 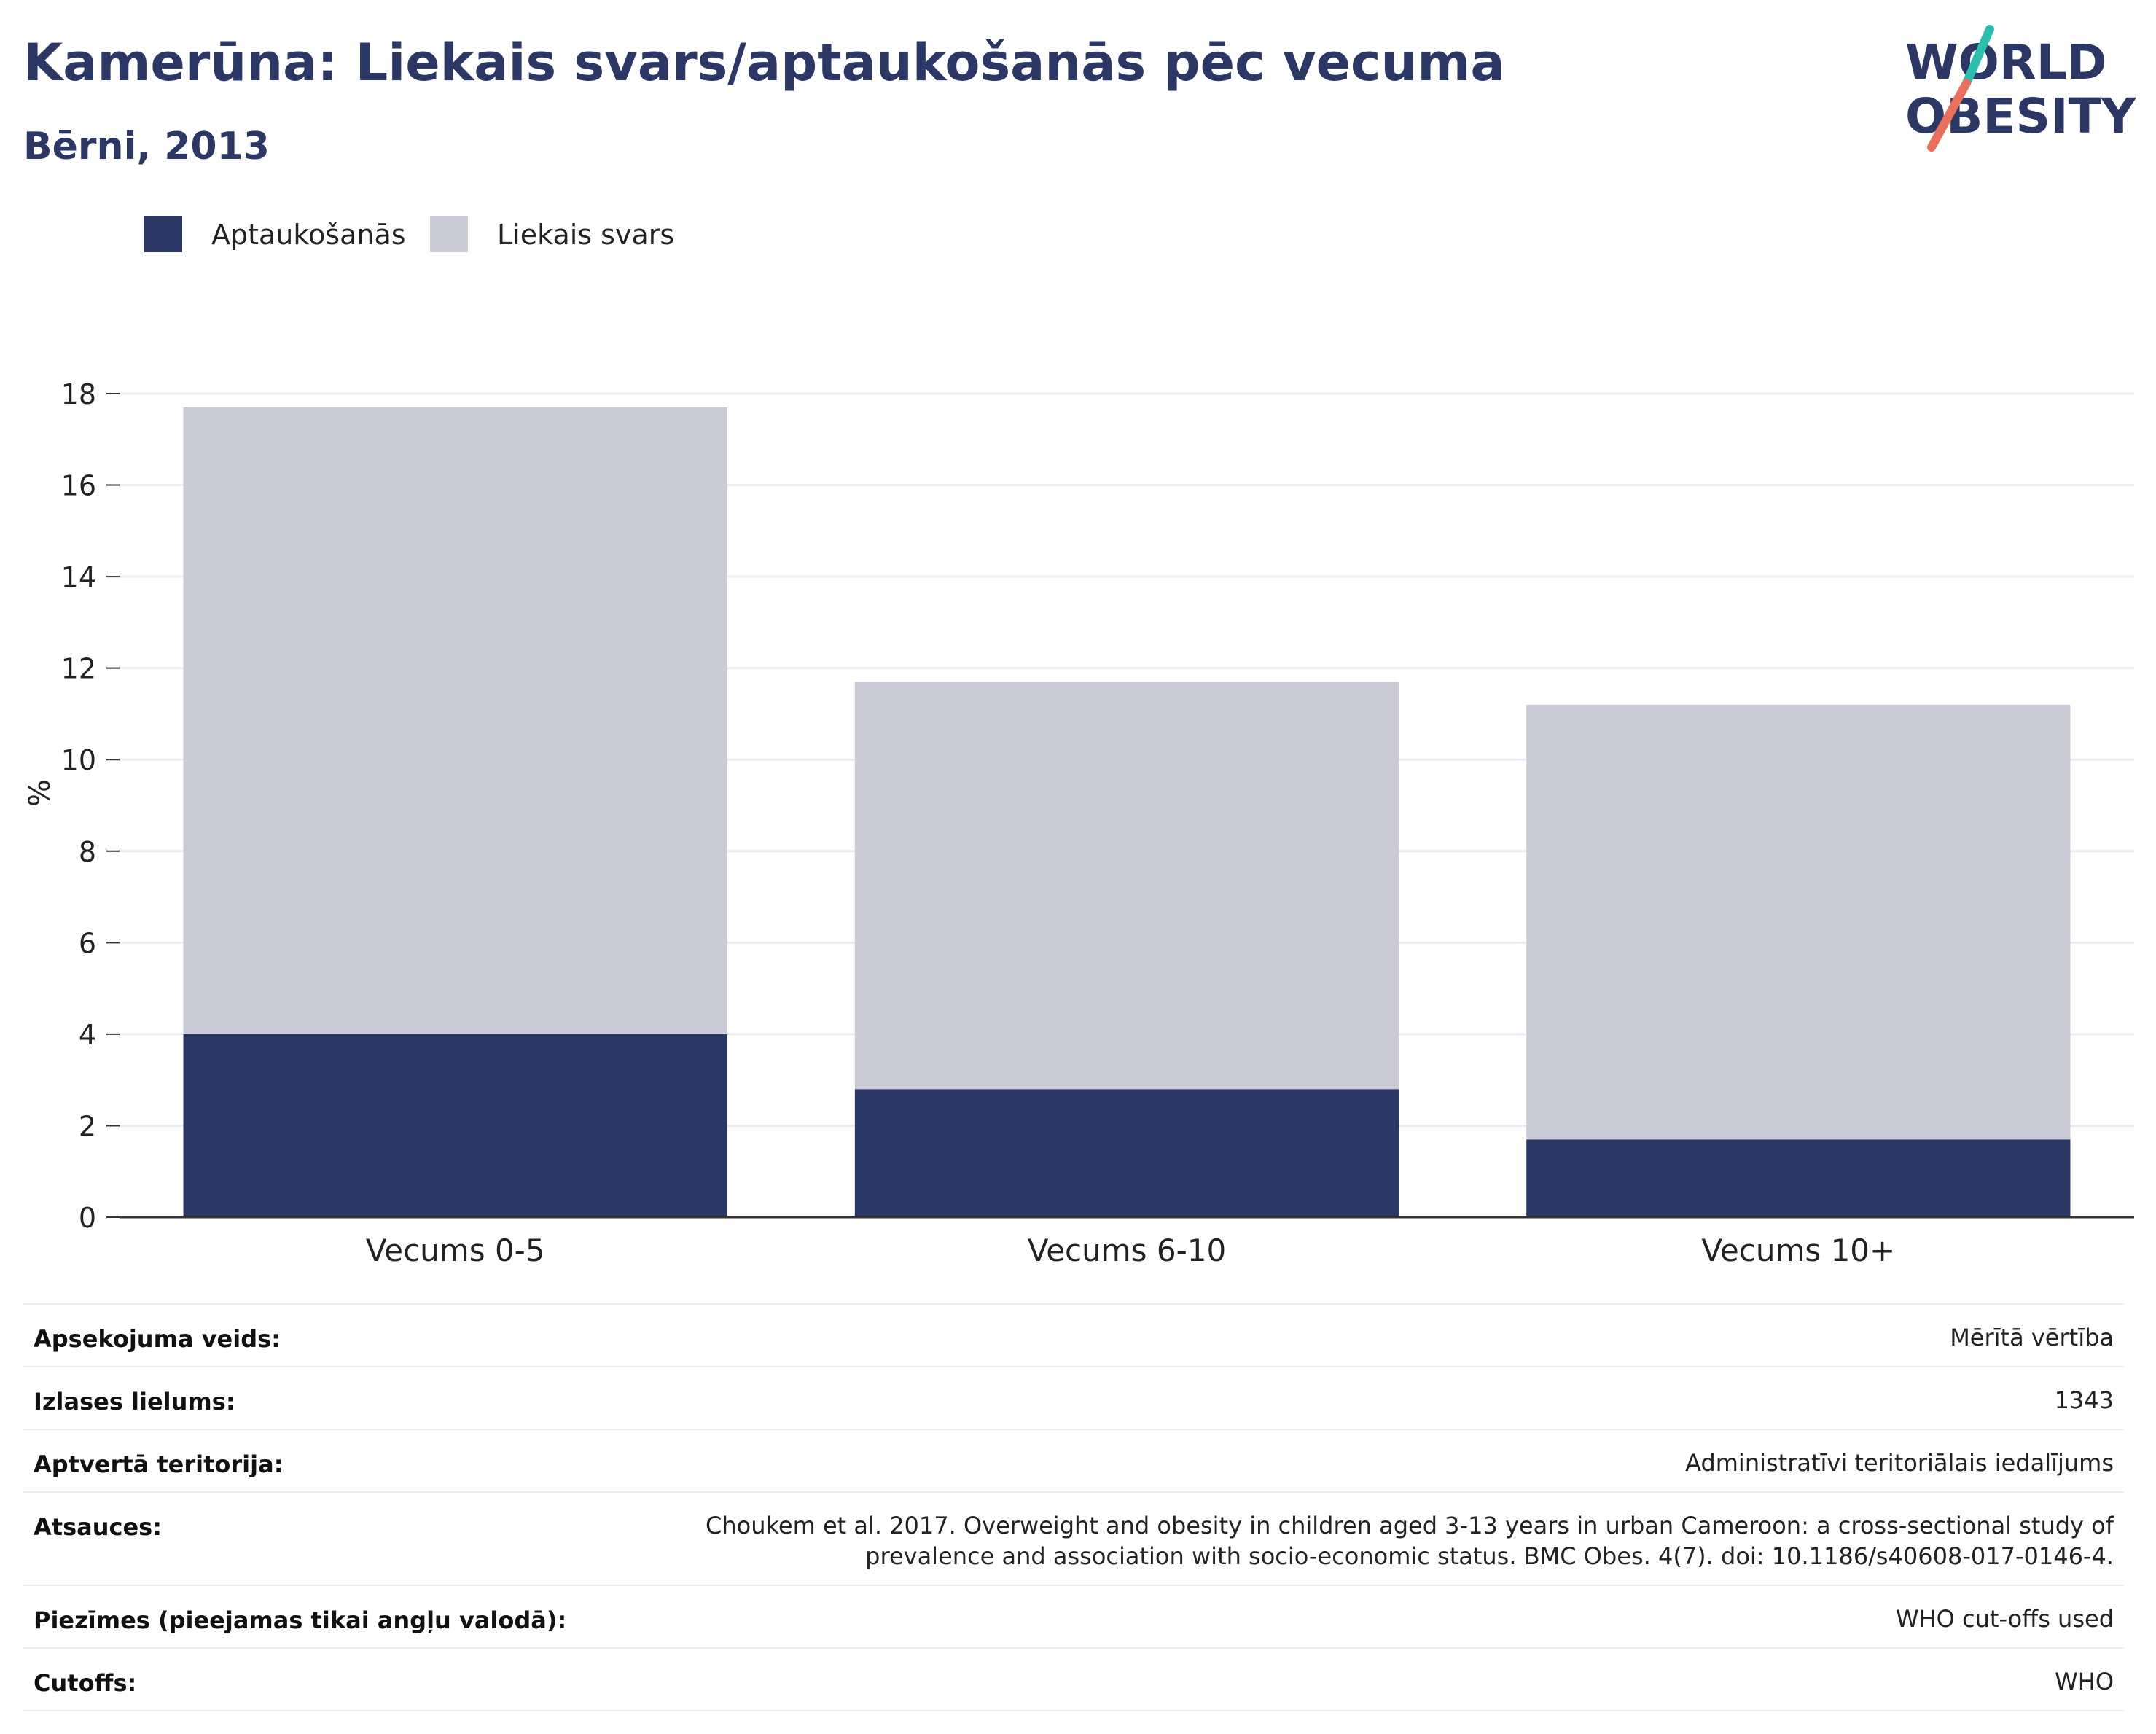 I want to click on x-tick-label: Vecums 10+, so click(x=1798, y=1250).